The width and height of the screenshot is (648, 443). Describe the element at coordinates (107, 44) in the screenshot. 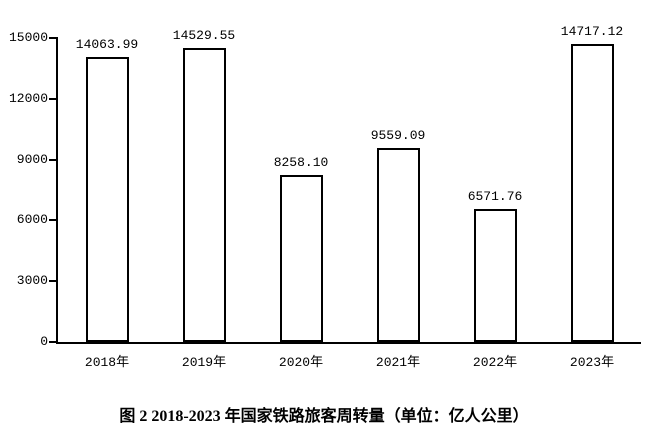

I see `bar-value-label: 14063.99` at that location.